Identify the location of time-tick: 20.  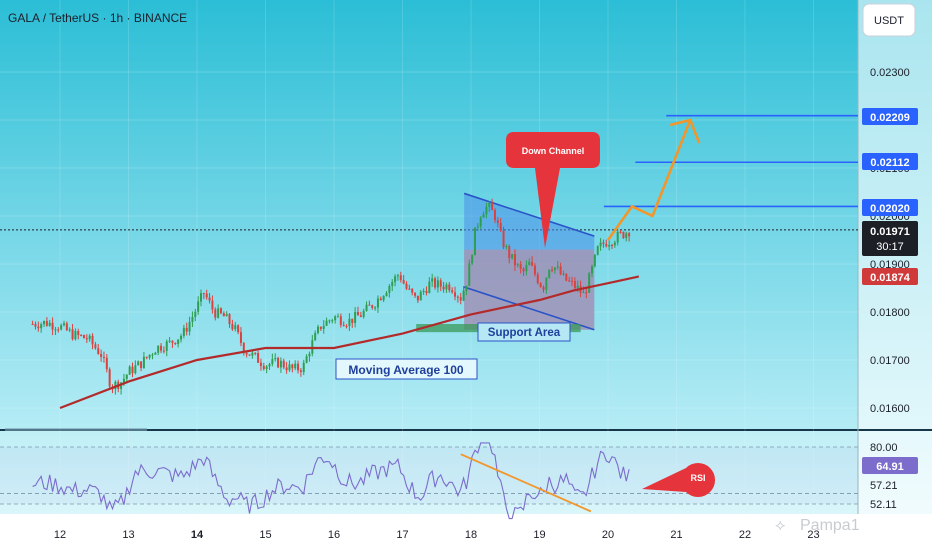
(608, 535).